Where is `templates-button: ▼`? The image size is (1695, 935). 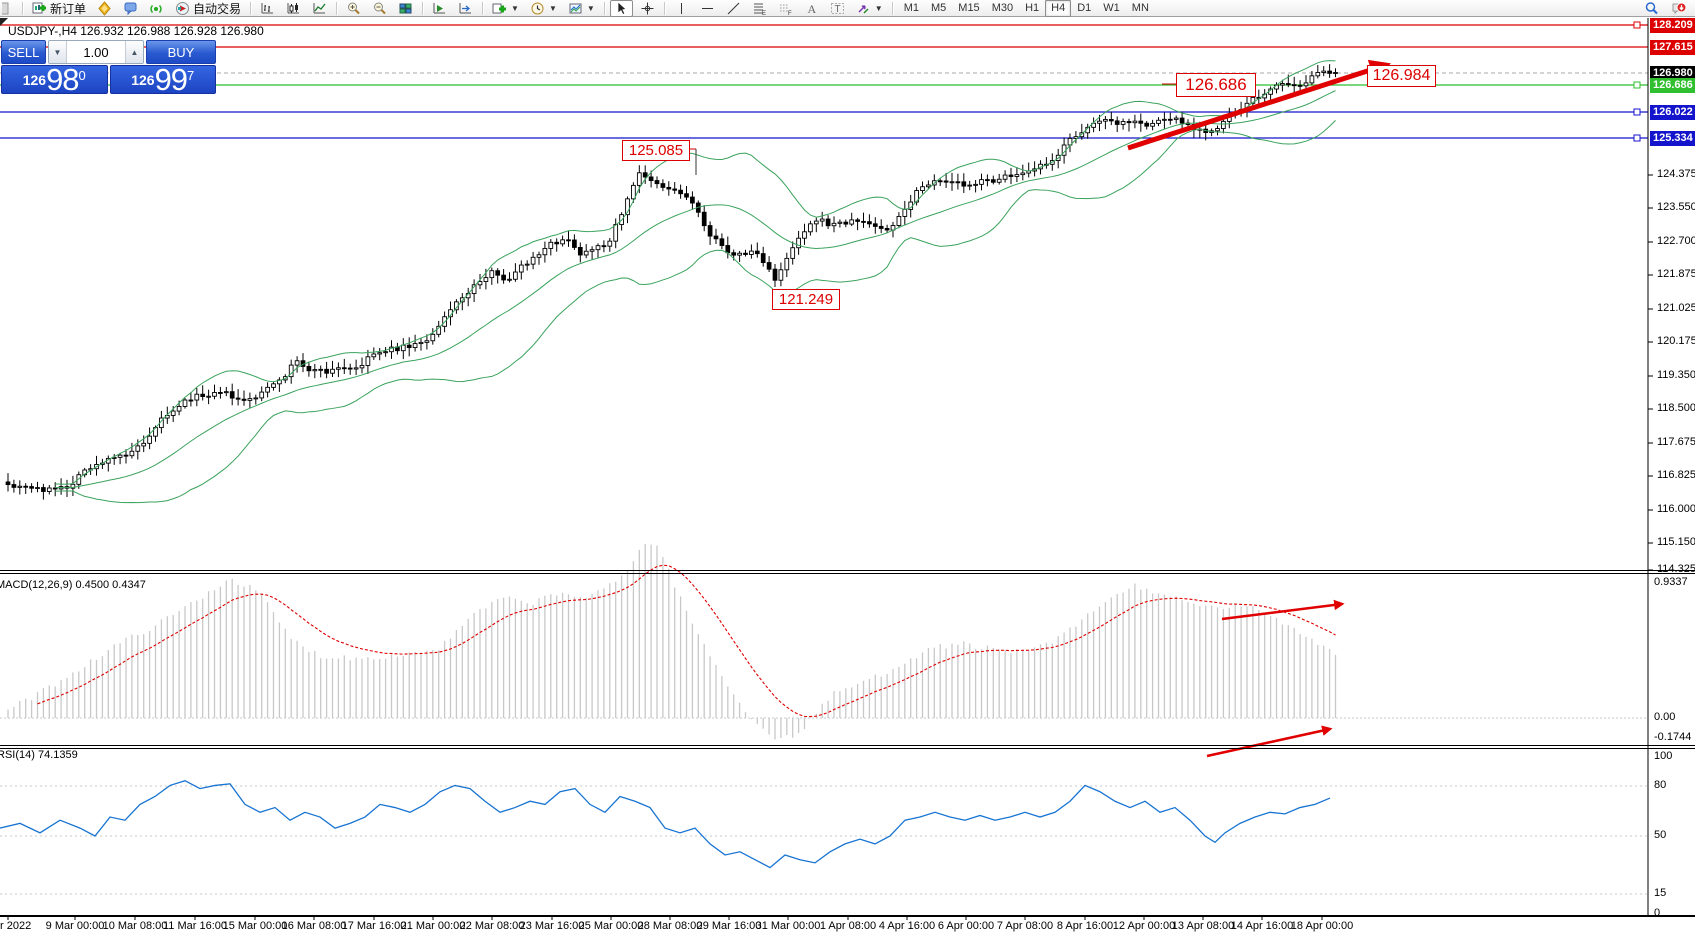
templates-button: ▼ is located at coordinates (581, 8).